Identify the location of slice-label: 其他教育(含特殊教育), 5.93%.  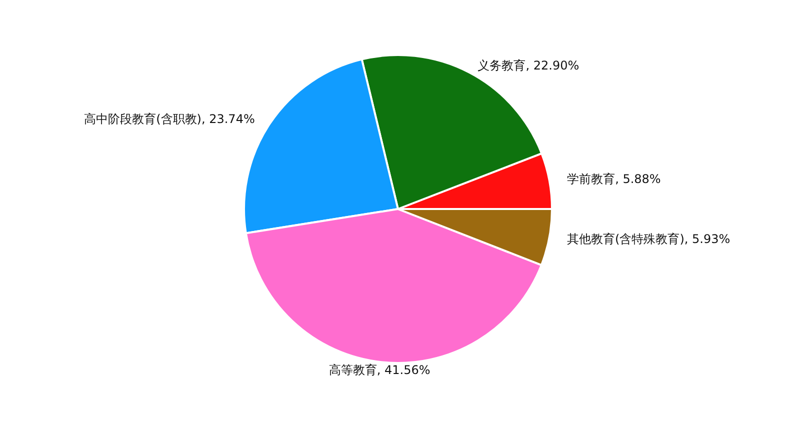
(648, 239).